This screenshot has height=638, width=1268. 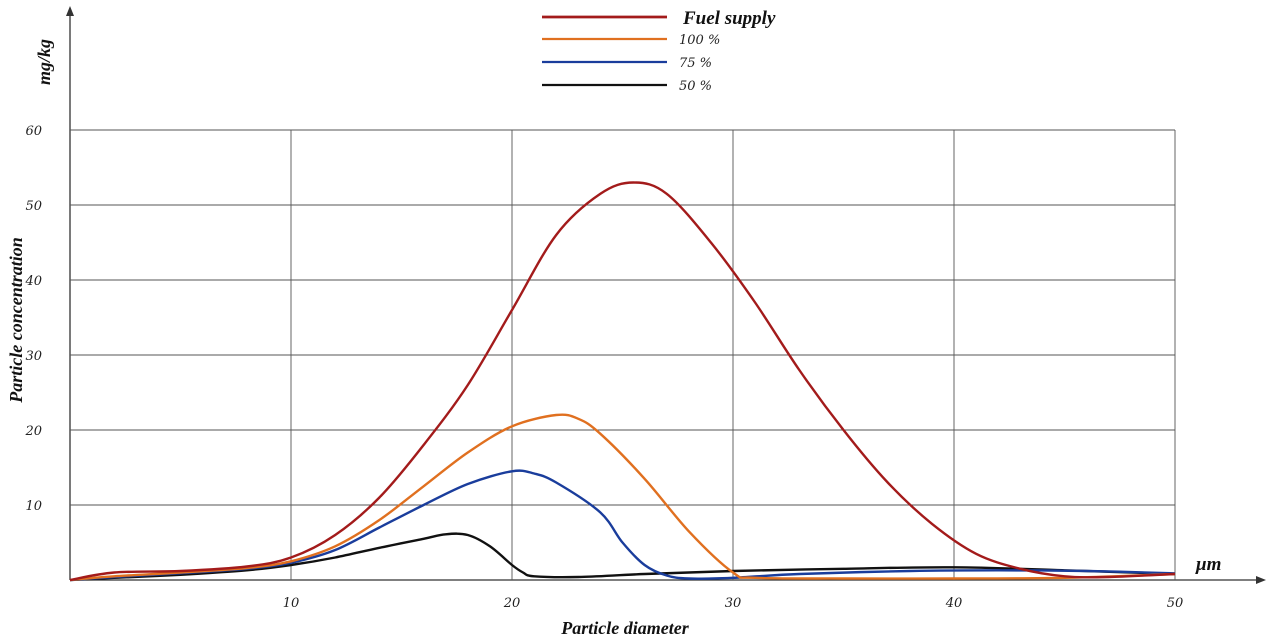 I want to click on y-tick-label: 60, so click(x=33, y=131).